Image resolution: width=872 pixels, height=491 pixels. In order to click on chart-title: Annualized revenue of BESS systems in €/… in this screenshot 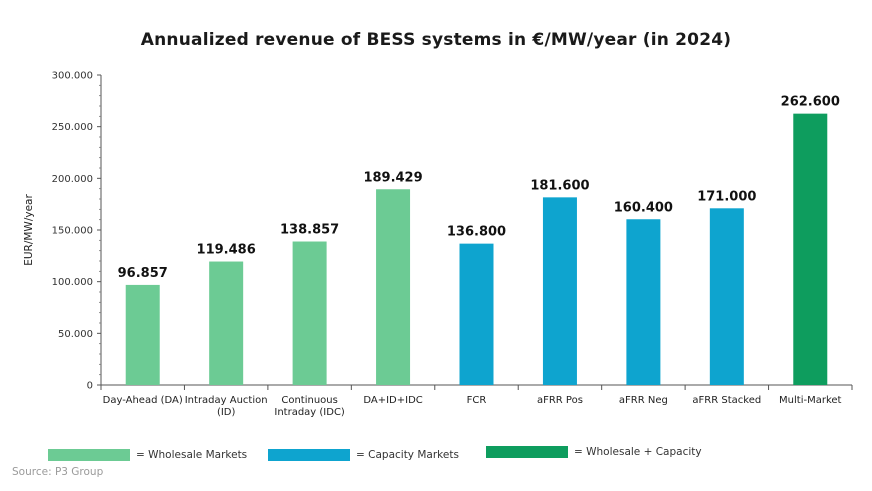, I will do `click(436, 40)`.